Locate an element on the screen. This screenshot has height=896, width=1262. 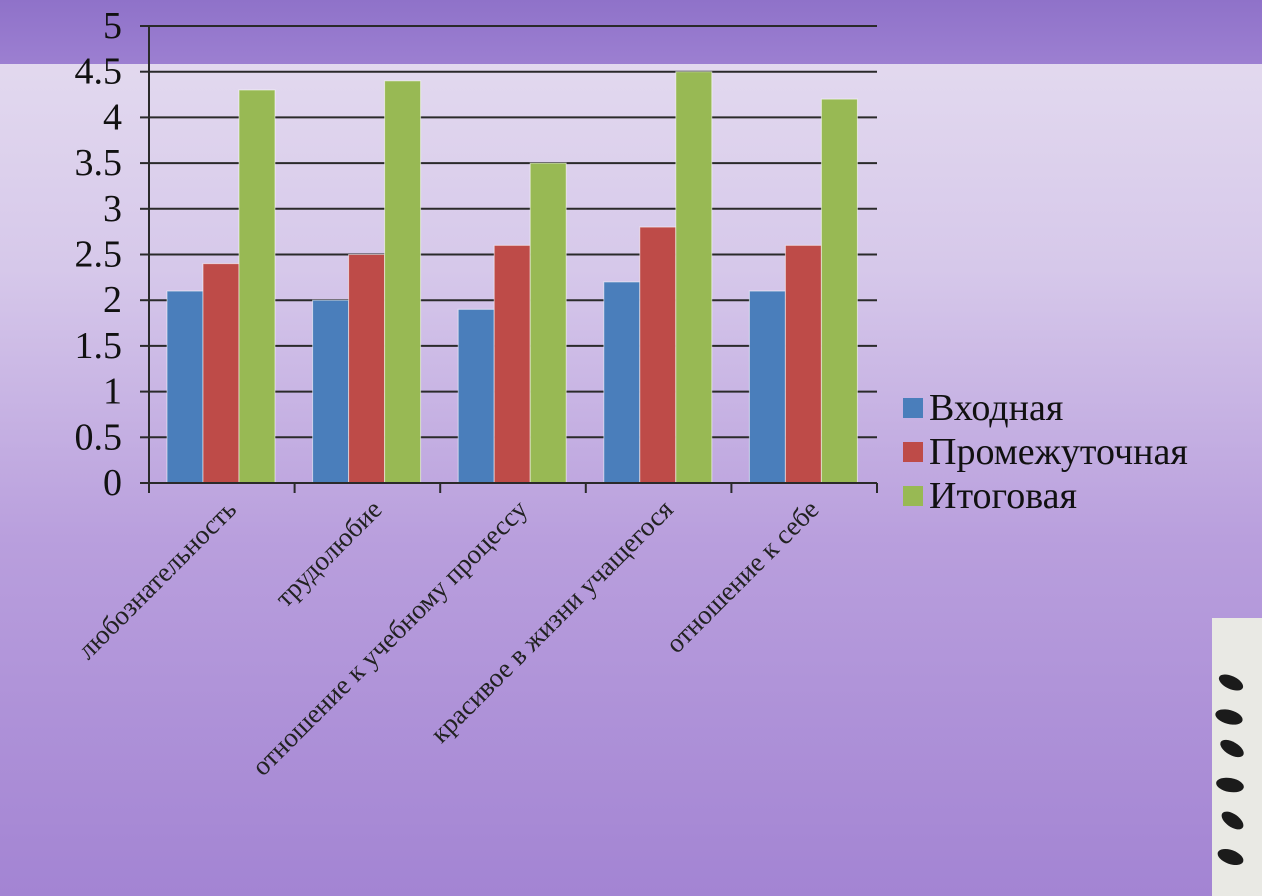
y-tick-label: 1.5 is located at coordinates (99, 346).